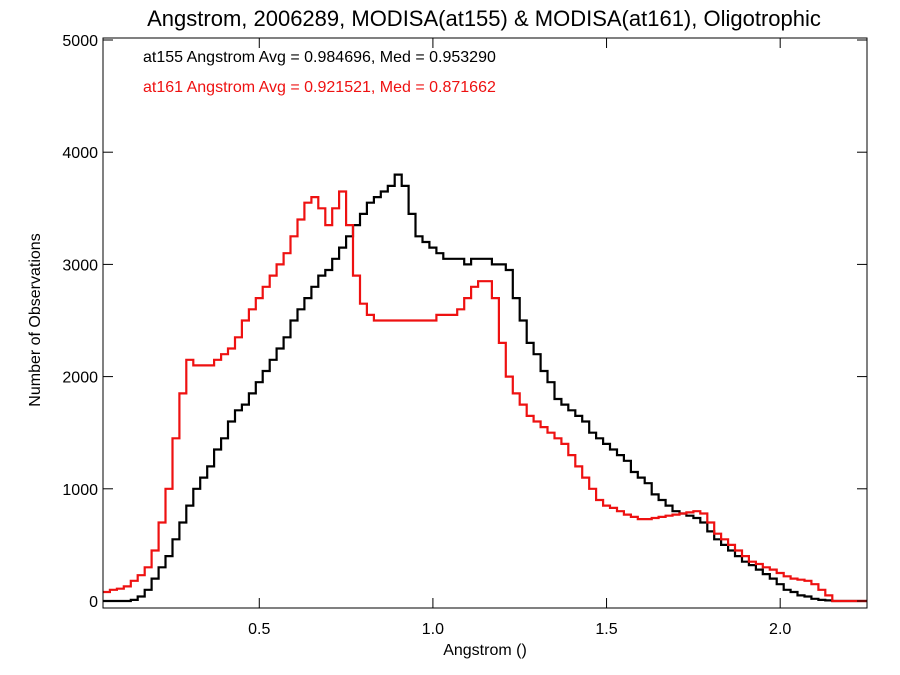 The image size is (900, 675). Describe the element at coordinates (259, 629) in the screenshot. I see `x-tick-label: 0.5` at that location.